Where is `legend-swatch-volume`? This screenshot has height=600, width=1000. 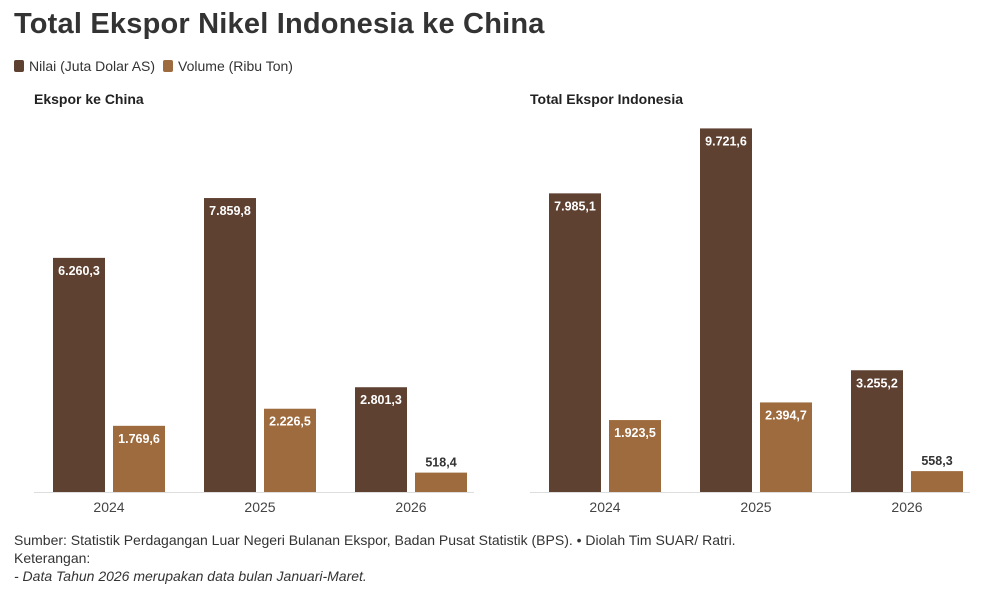
legend-swatch-volume is located at coordinates (168, 66).